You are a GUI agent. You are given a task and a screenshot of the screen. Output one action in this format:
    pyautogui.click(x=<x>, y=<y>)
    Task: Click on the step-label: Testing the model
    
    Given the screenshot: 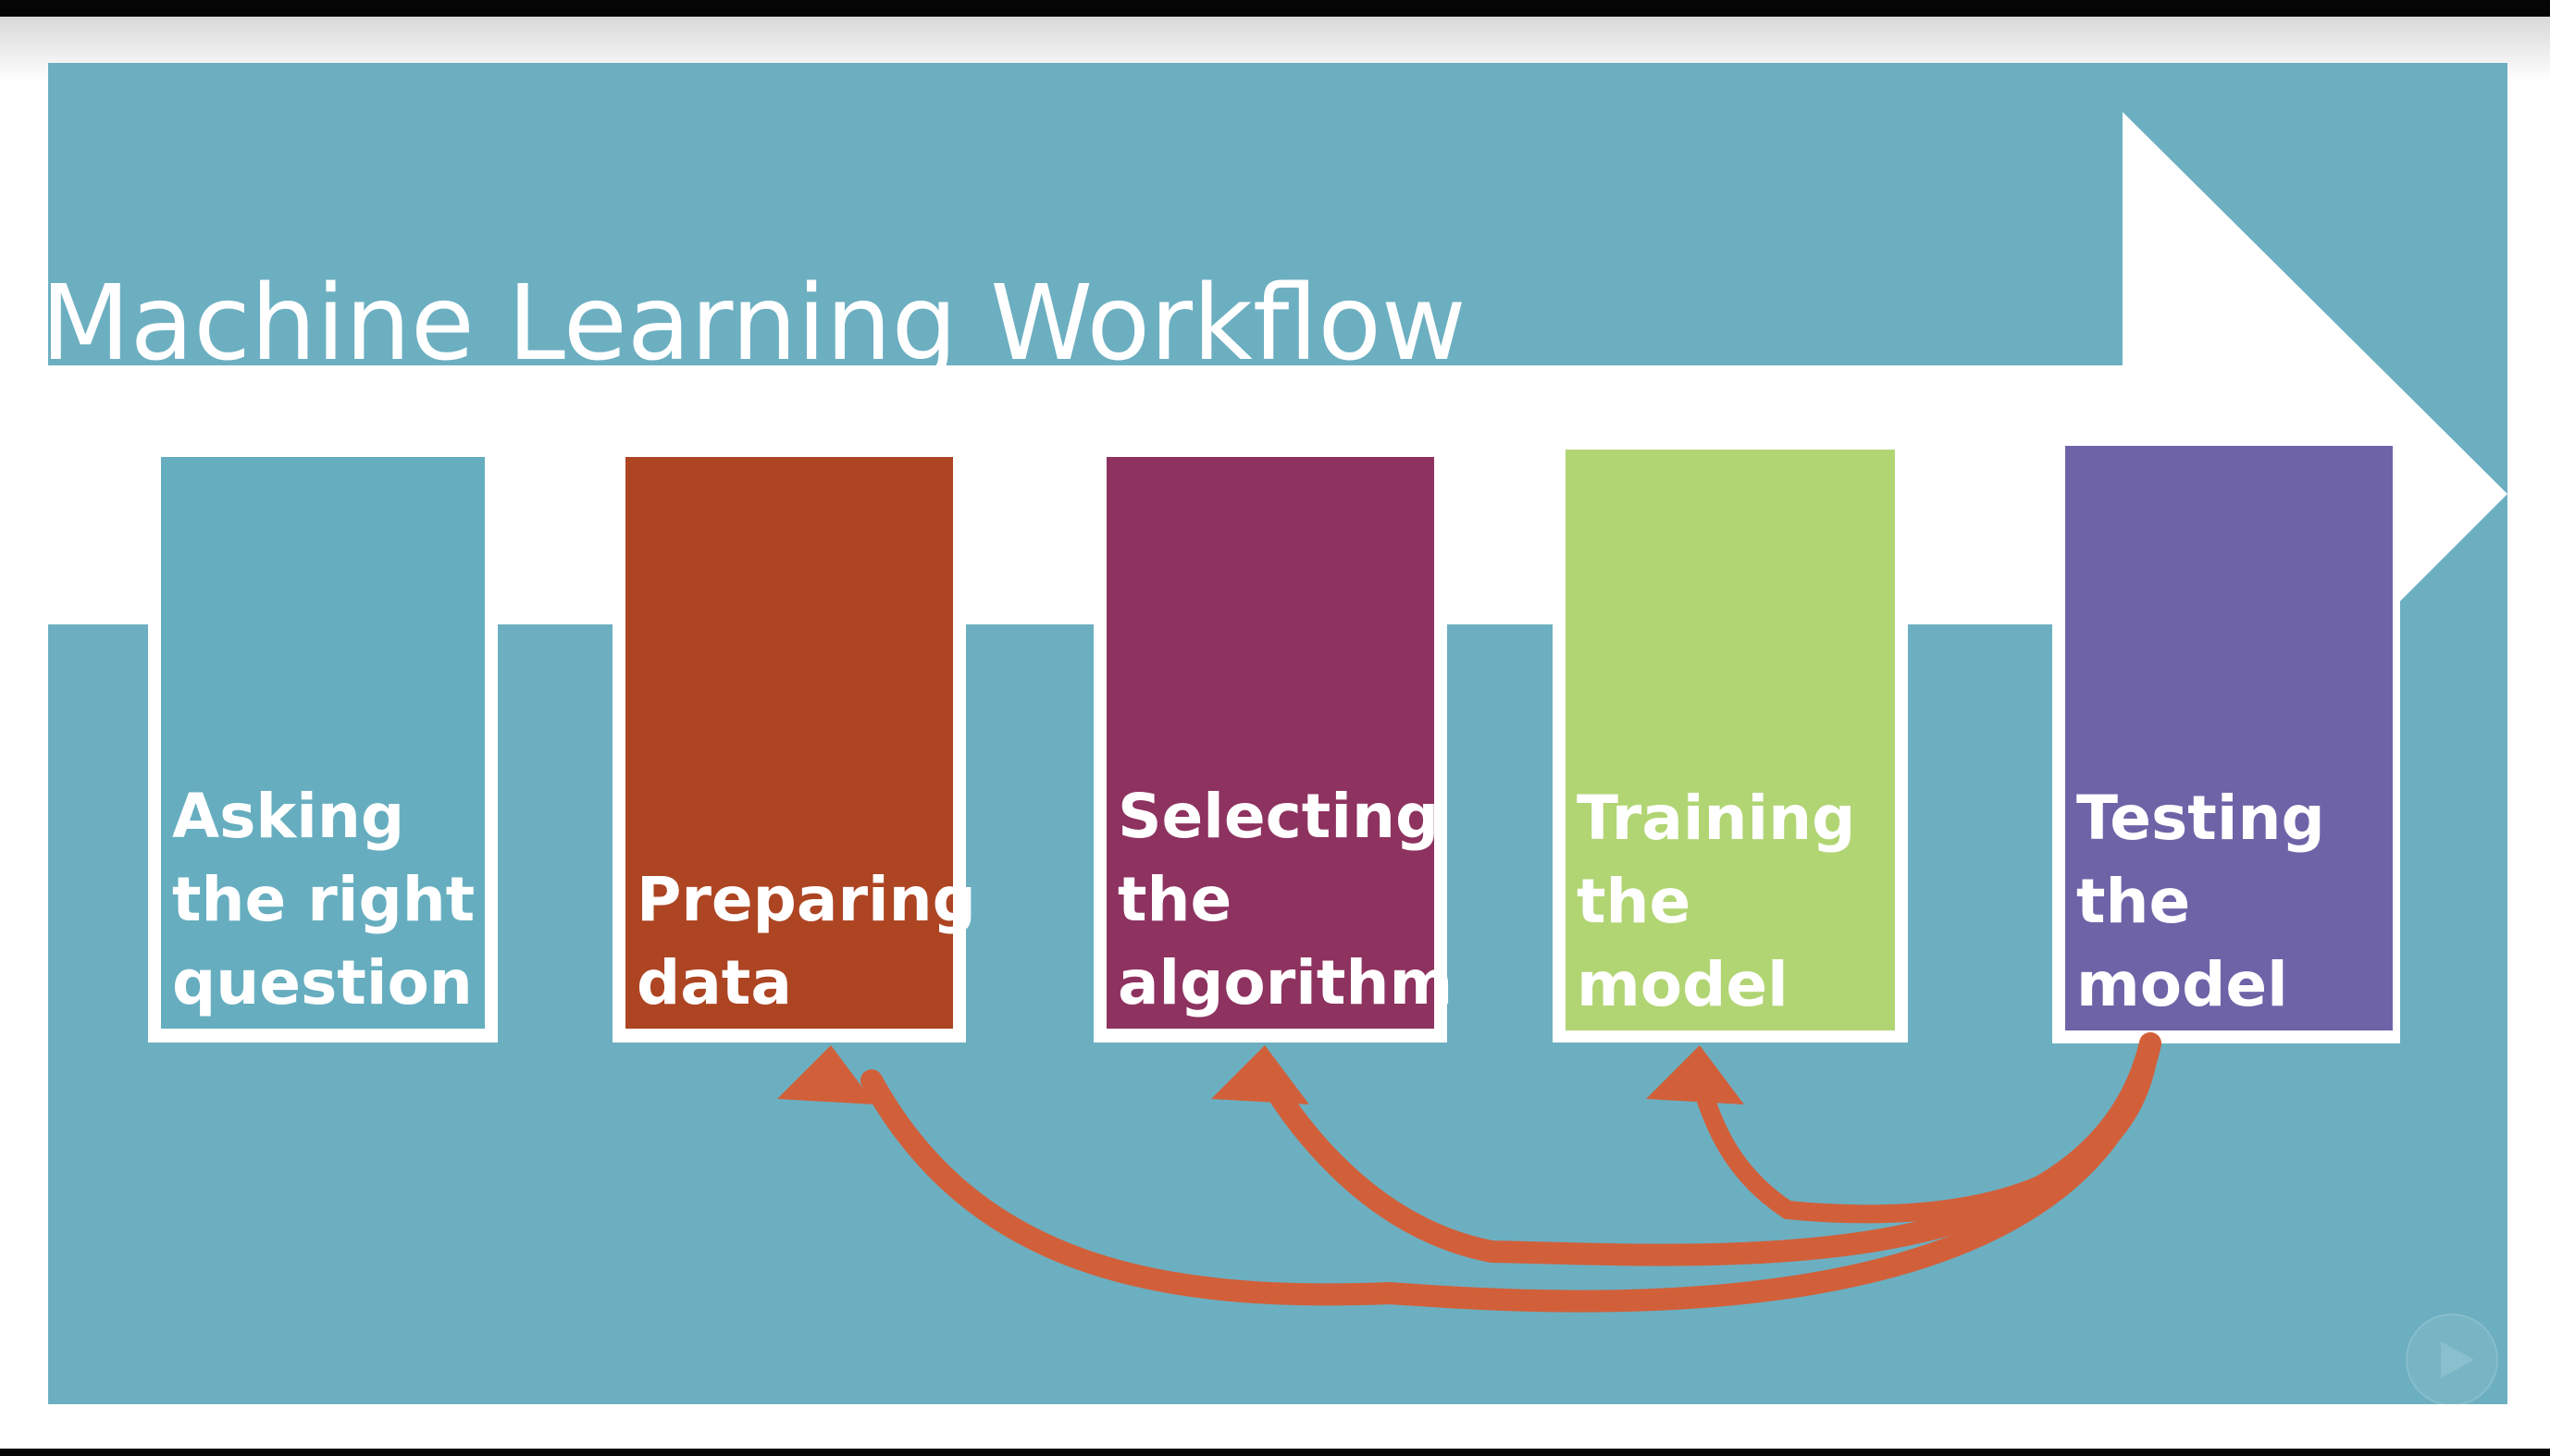 What is the action you would take?
    pyautogui.click(x=2200, y=901)
    